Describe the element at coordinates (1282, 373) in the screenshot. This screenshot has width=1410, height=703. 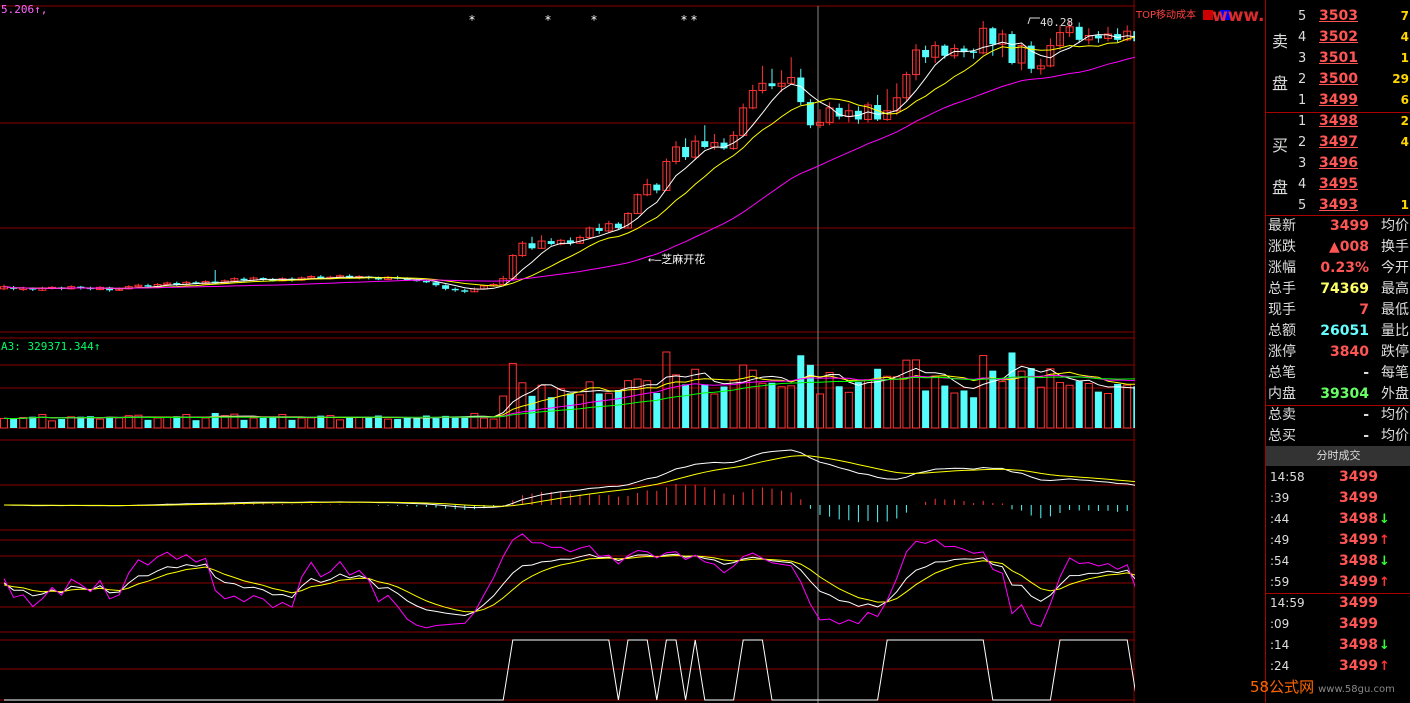
I see `quote-label: 总笔` at that location.